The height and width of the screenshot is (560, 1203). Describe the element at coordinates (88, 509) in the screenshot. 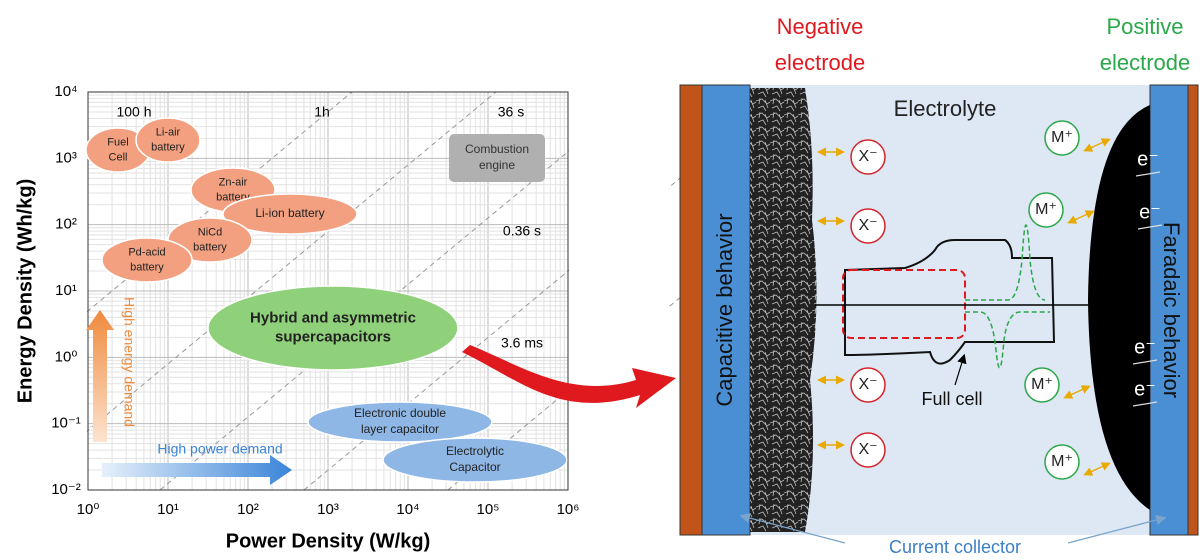

I see `x-tick-label: 10⁰` at that location.